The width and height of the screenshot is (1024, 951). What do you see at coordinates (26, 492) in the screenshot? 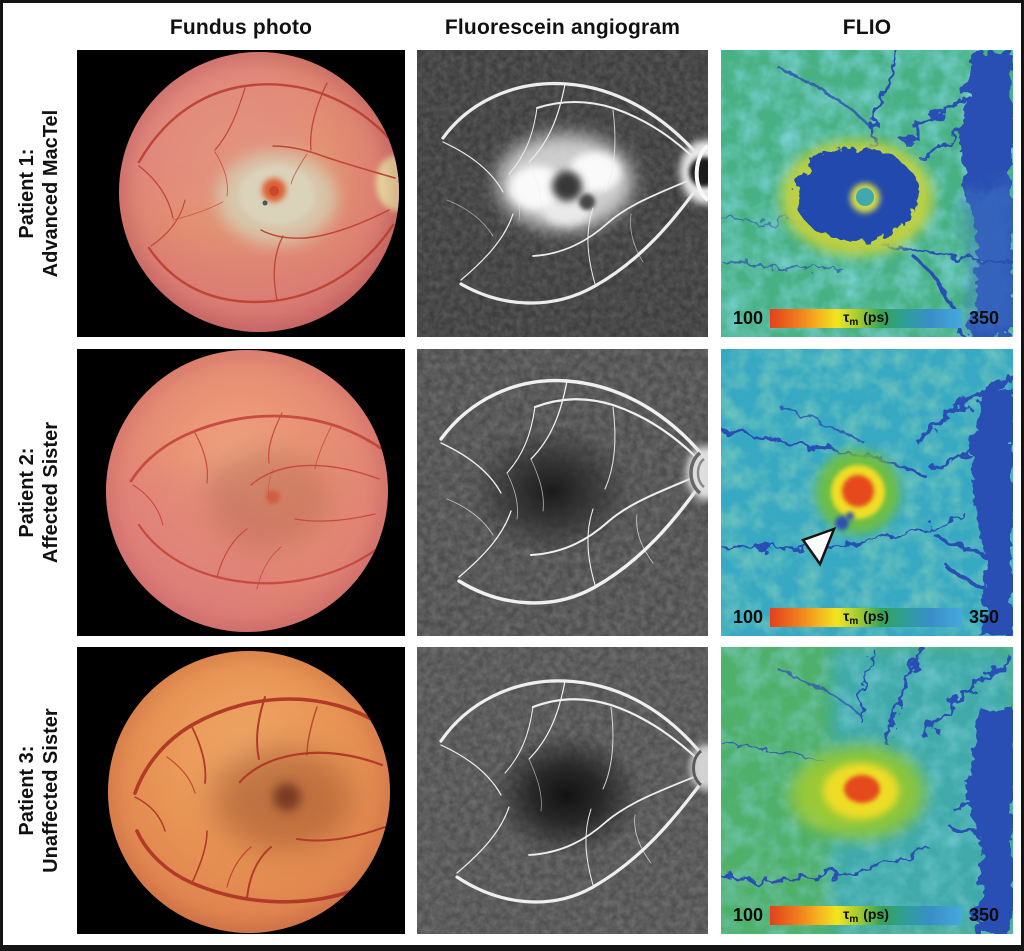
I see `row-label-patient-2-line1: Patient 2:` at bounding box center [26, 492].